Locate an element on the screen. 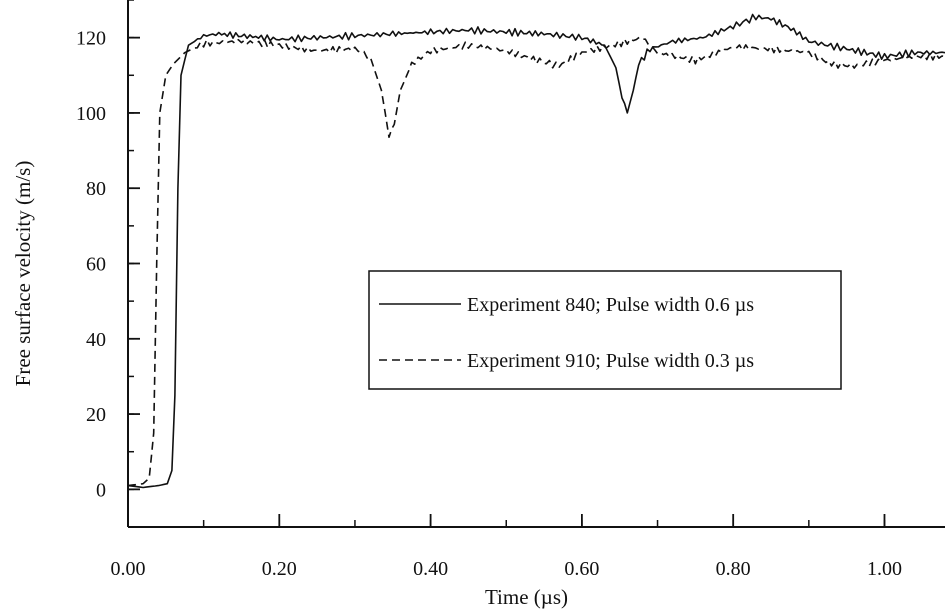 This screenshot has width=945, height=613. legend-label-2: Experiment 910; Pulse width 0.3 µs is located at coordinates (610, 361).